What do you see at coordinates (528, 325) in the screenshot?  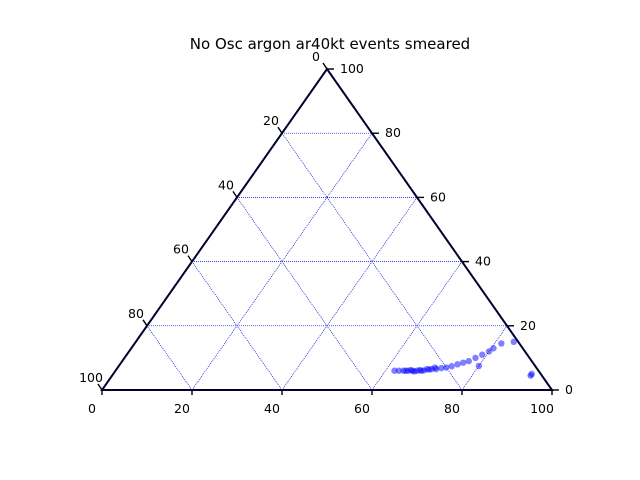 I see `right-axis-tick-label: 20` at bounding box center [528, 325].